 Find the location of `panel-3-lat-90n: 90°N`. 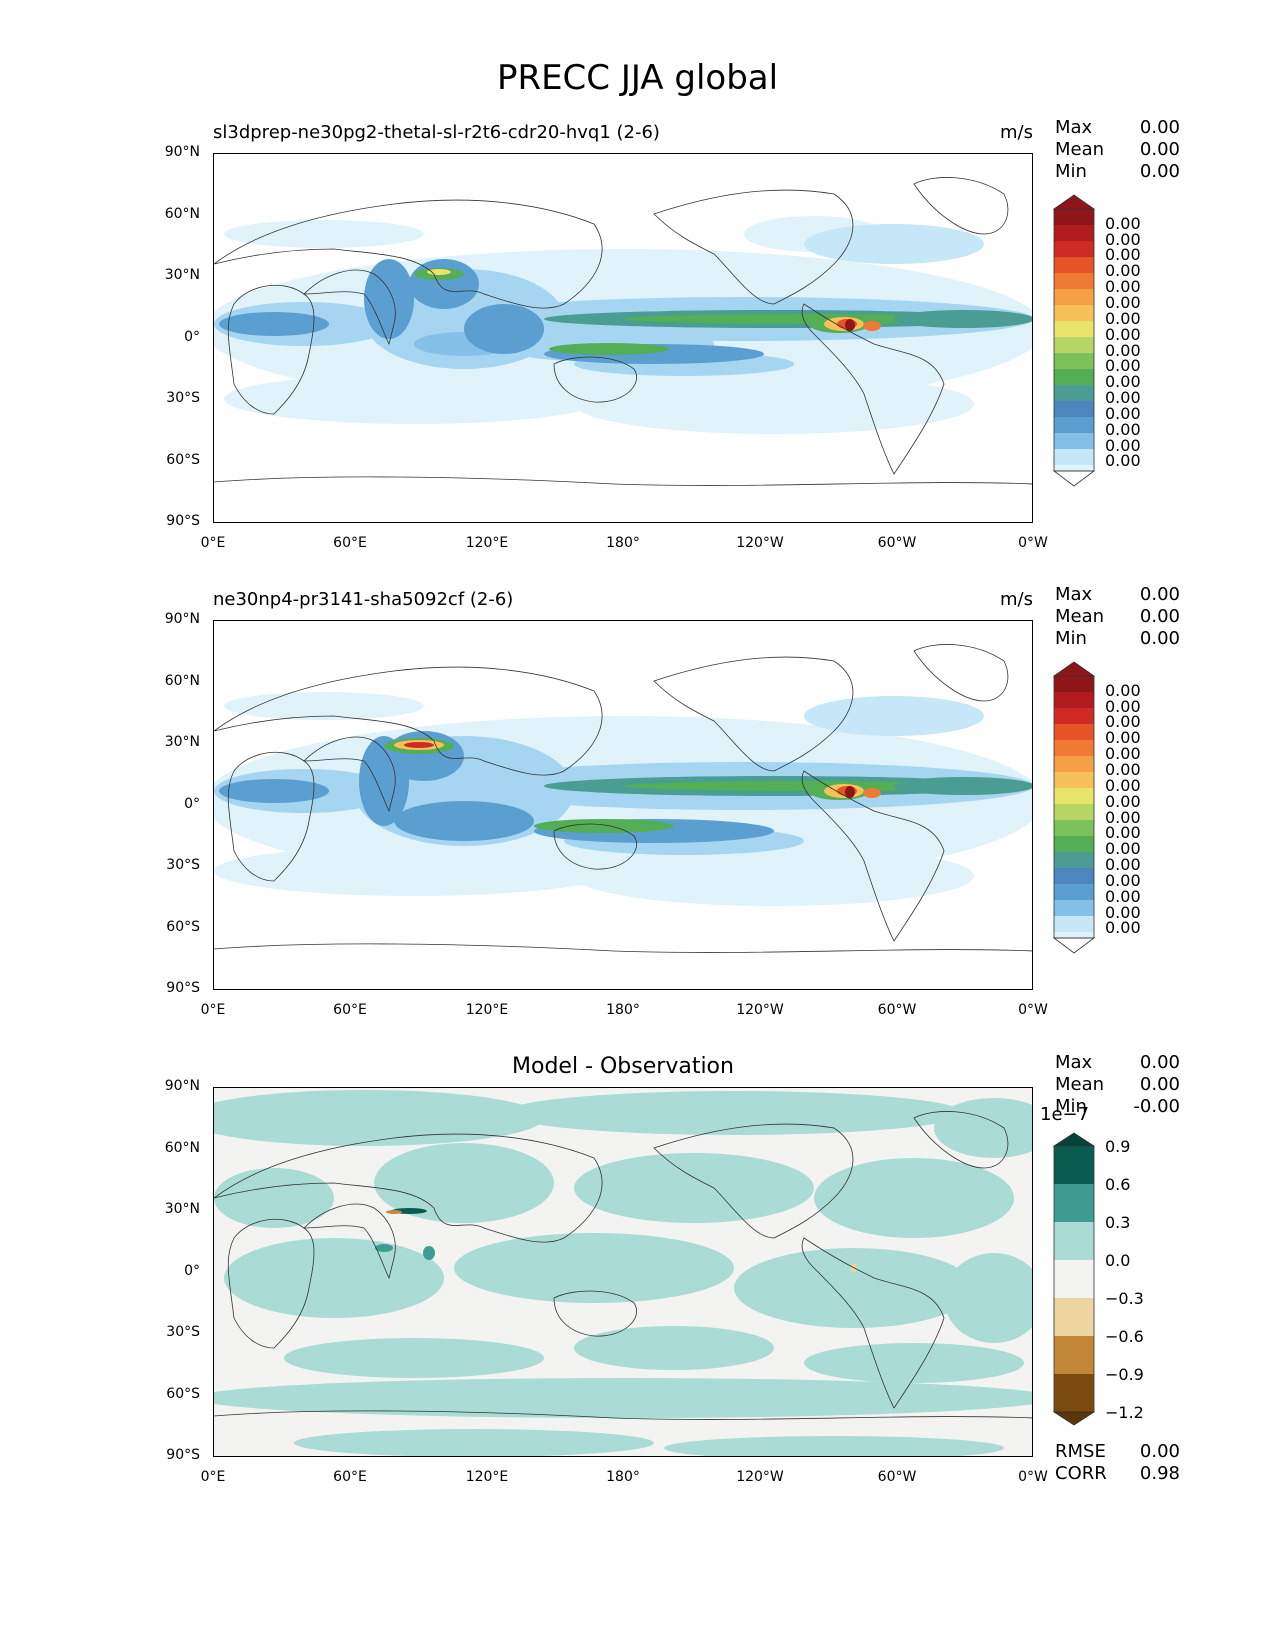

panel-3-lat-90n: 90°N is located at coordinates (182, 1086).